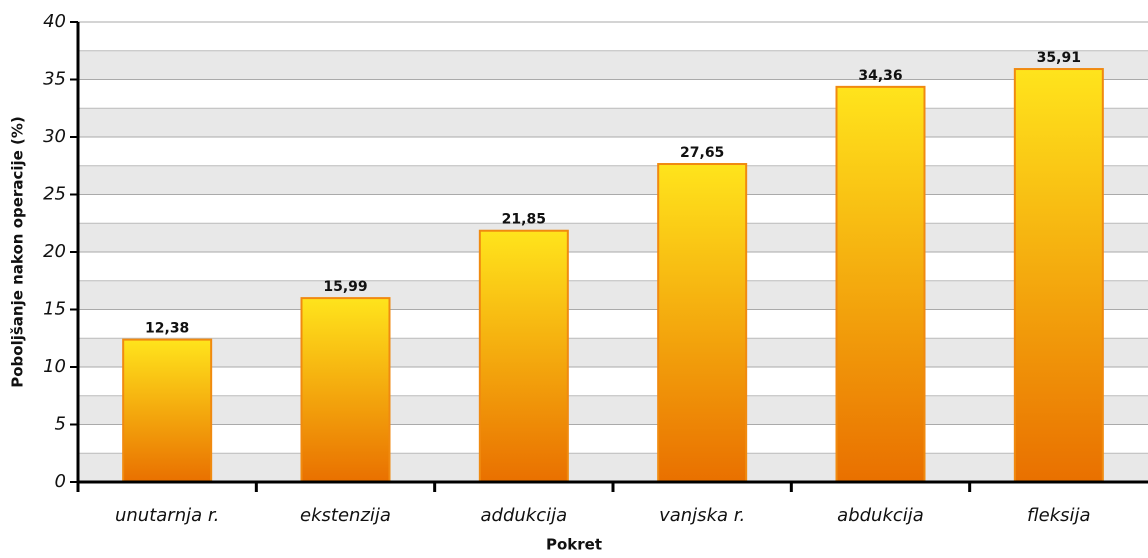 The height and width of the screenshot is (558, 1148). Describe the element at coordinates (54, 21) in the screenshot. I see `y-tick-label: 40` at that location.